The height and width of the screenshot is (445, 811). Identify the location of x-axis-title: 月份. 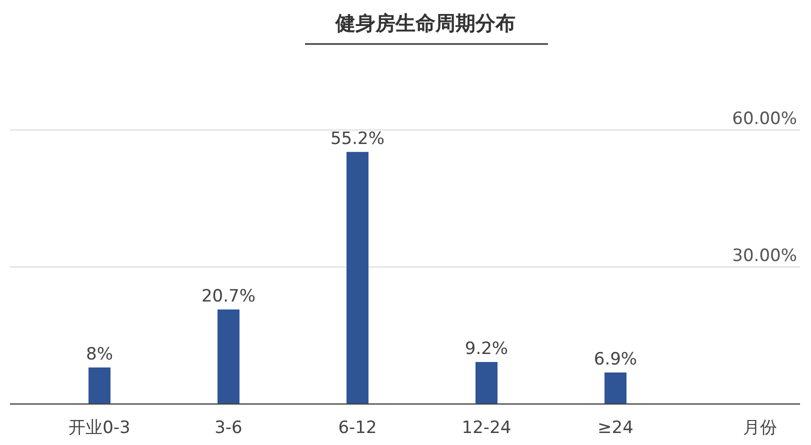
(760, 428).